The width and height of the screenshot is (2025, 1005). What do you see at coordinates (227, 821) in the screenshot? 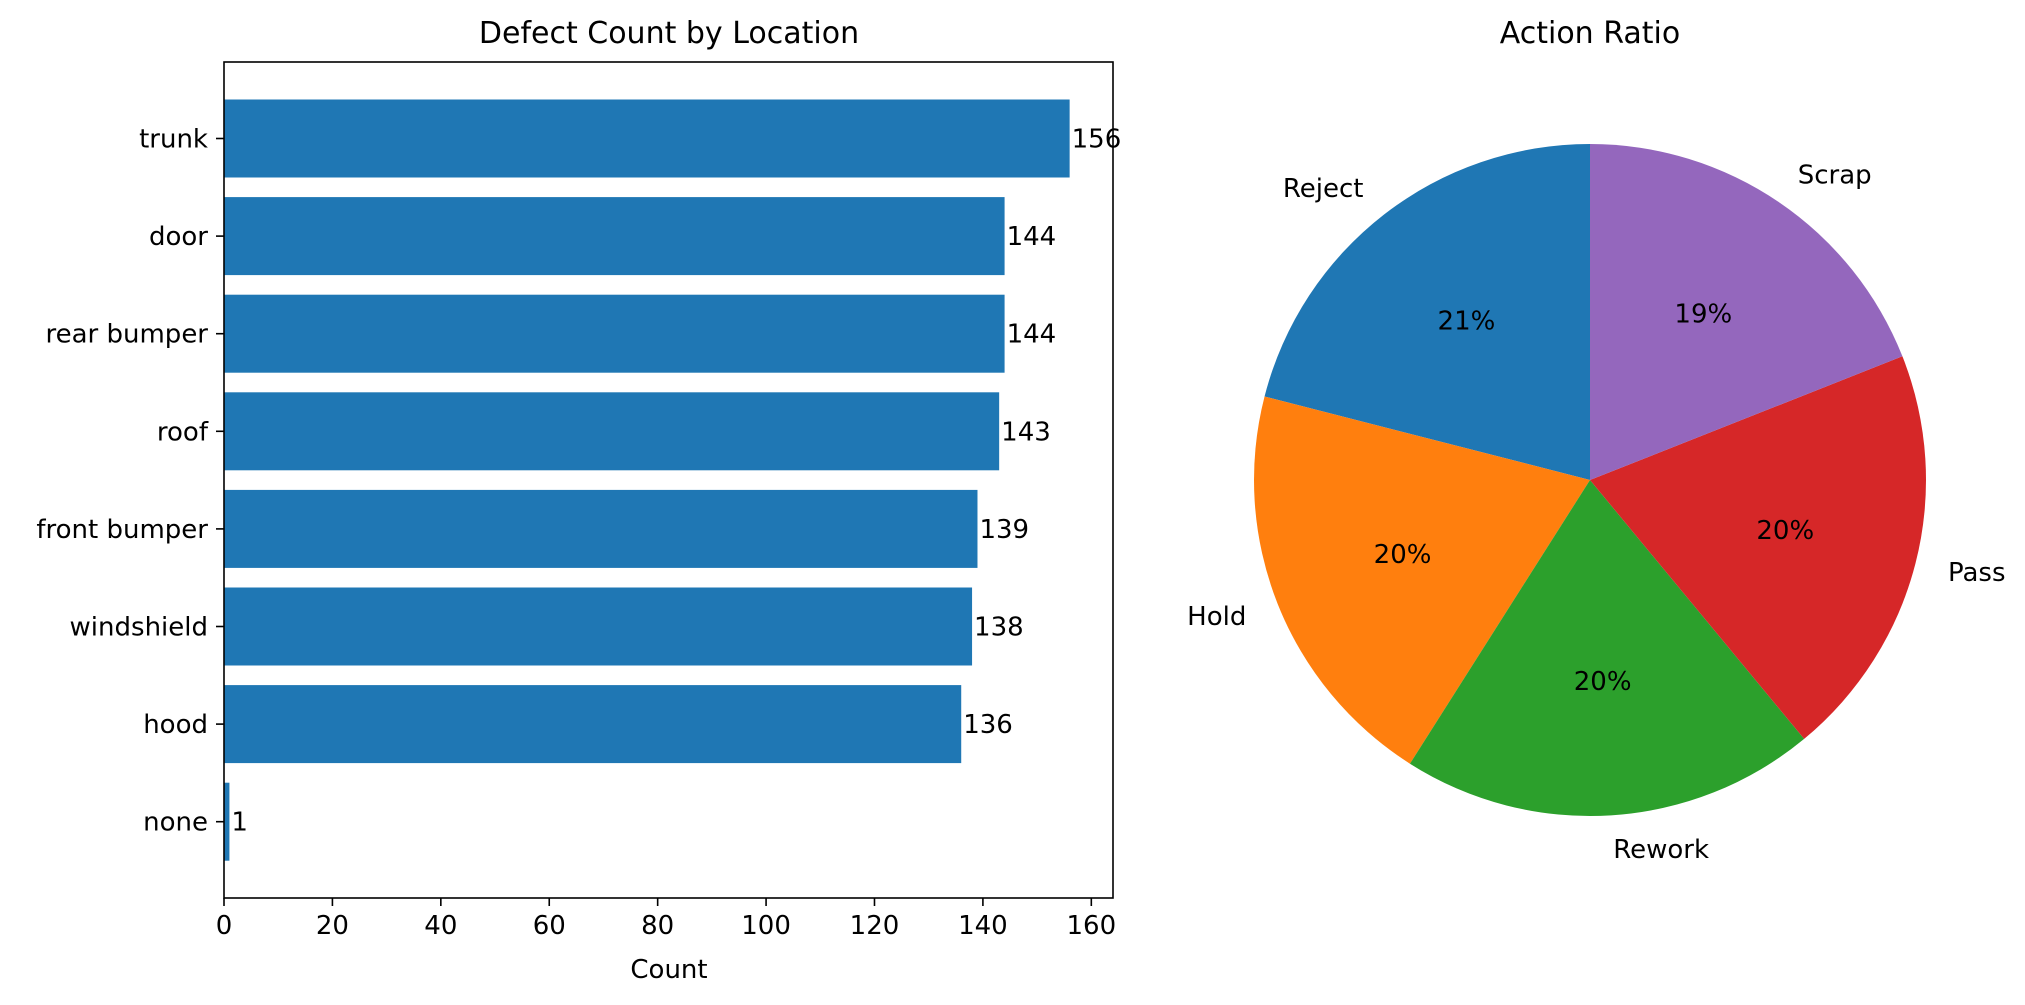
I see `bar-none` at bounding box center [227, 821].